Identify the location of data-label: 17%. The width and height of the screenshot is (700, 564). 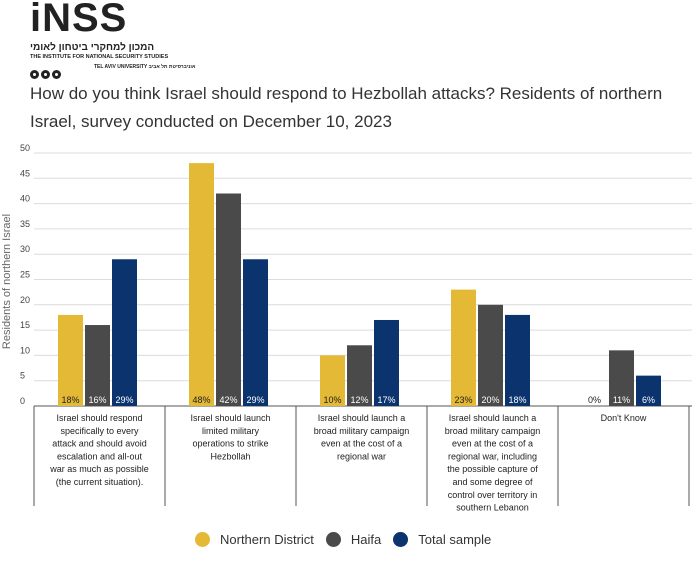
(386, 400).